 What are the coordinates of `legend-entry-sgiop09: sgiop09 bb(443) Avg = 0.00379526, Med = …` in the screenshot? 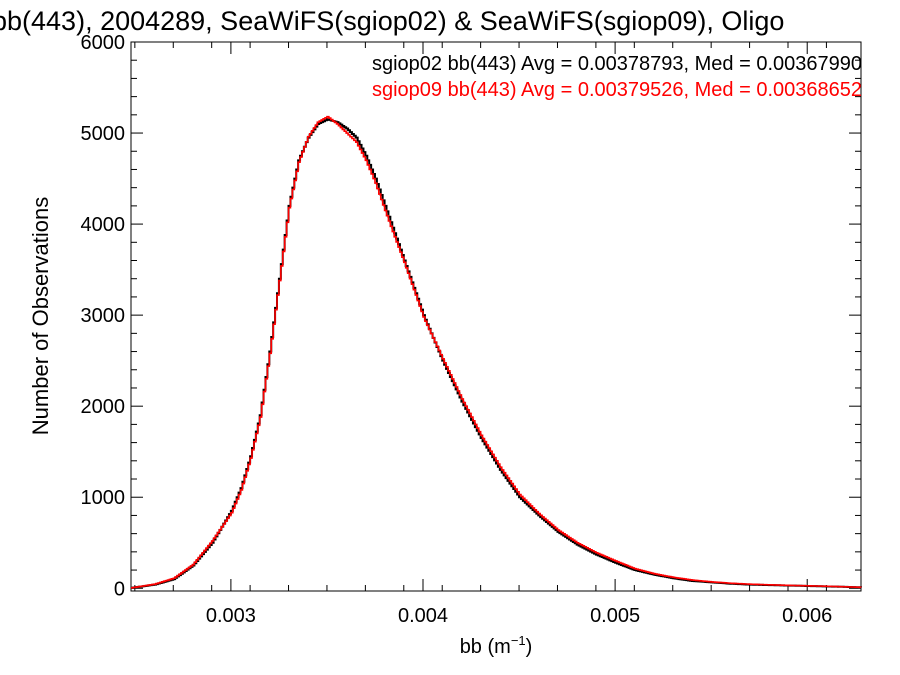 It's located at (617, 90).